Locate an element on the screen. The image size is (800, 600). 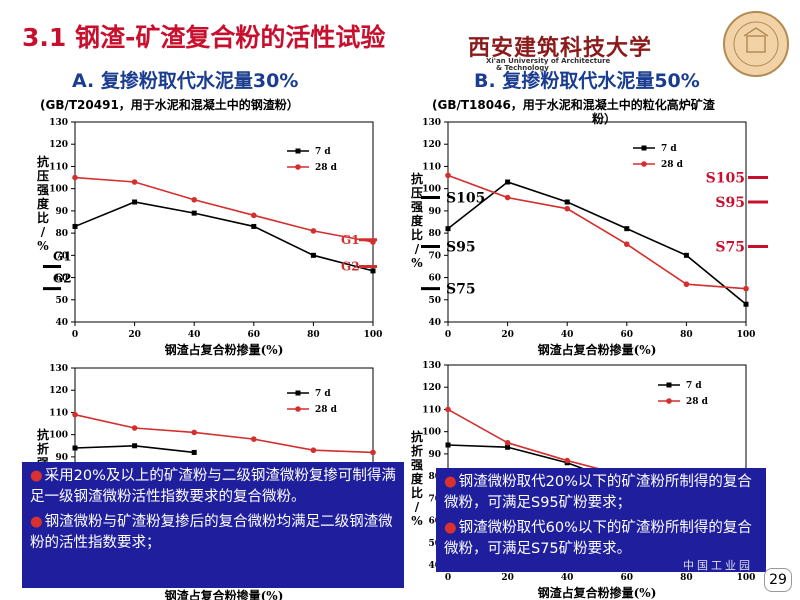
reference-label: S75 is located at coordinates (730, 247).